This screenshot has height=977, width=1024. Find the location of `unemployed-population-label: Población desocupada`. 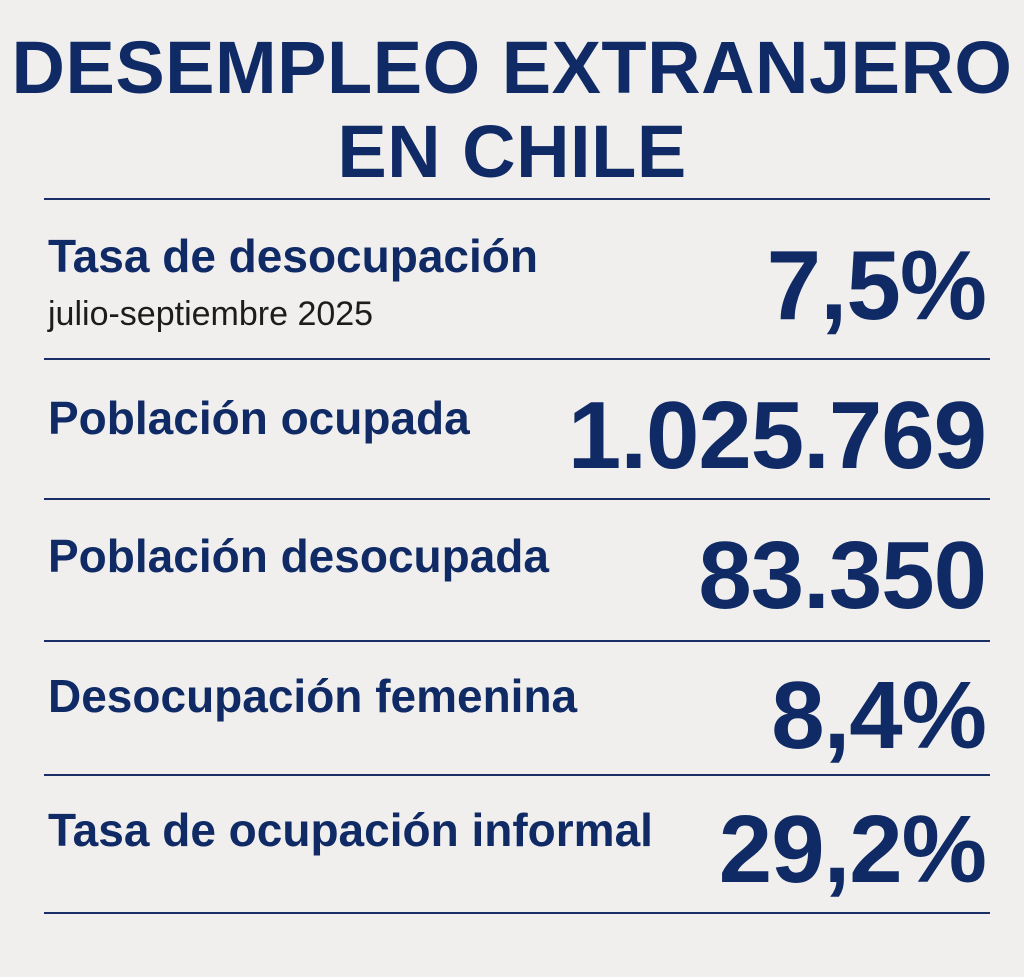

unemployed-population-label: Población desocupada is located at coordinates (298, 556).